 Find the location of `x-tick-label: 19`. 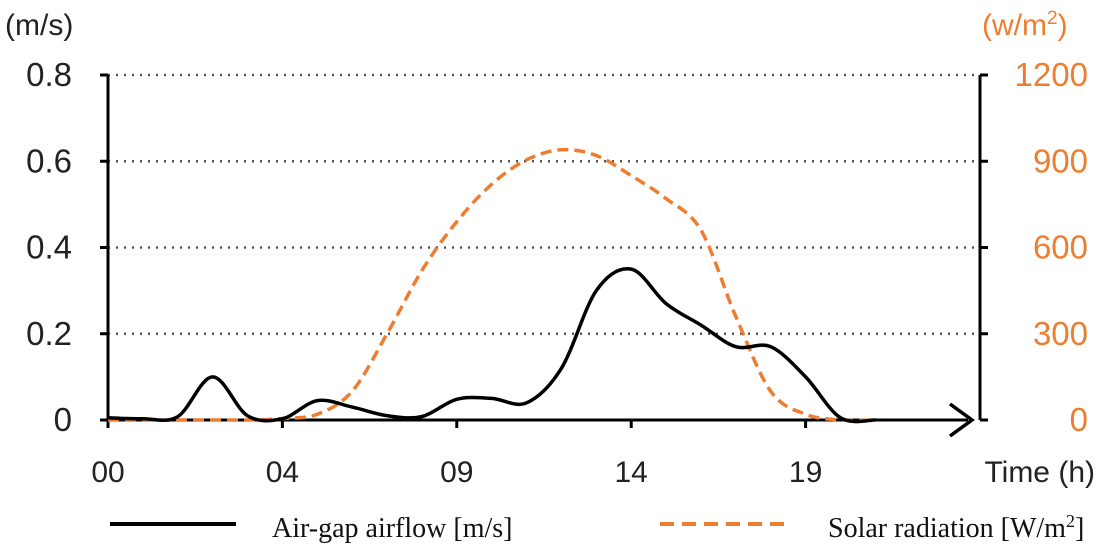

x-tick-label: 19 is located at coordinates (805, 472).